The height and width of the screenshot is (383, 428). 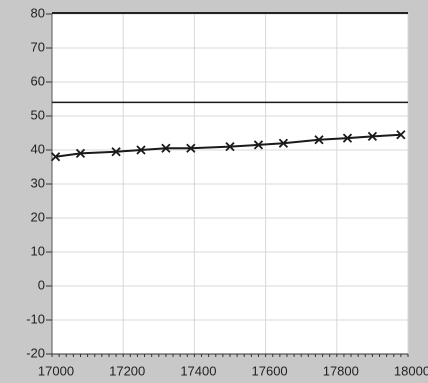 What do you see at coordinates (35, 318) in the screenshot?
I see `y-tick-label: -10` at bounding box center [35, 318].